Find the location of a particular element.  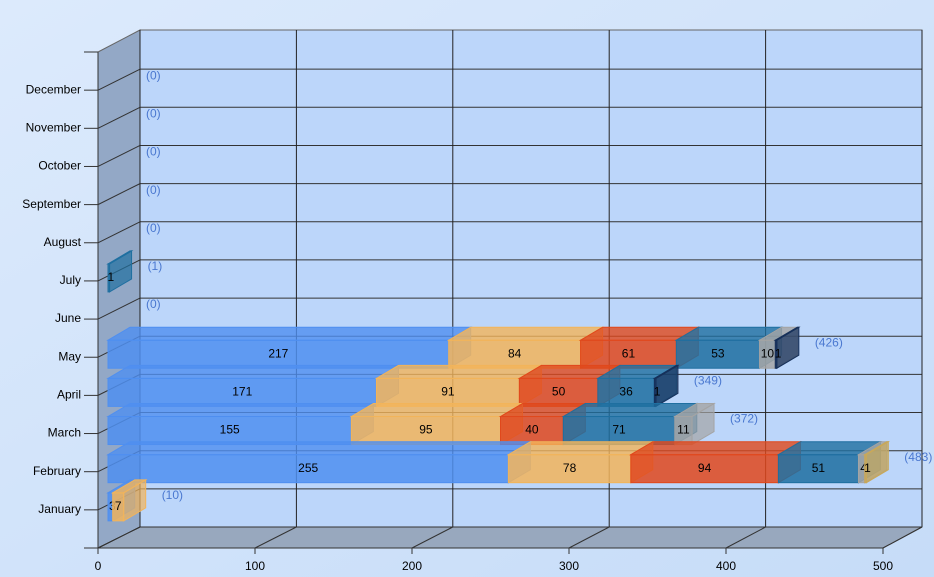

data-label: 94 is located at coordinates (705, 468).